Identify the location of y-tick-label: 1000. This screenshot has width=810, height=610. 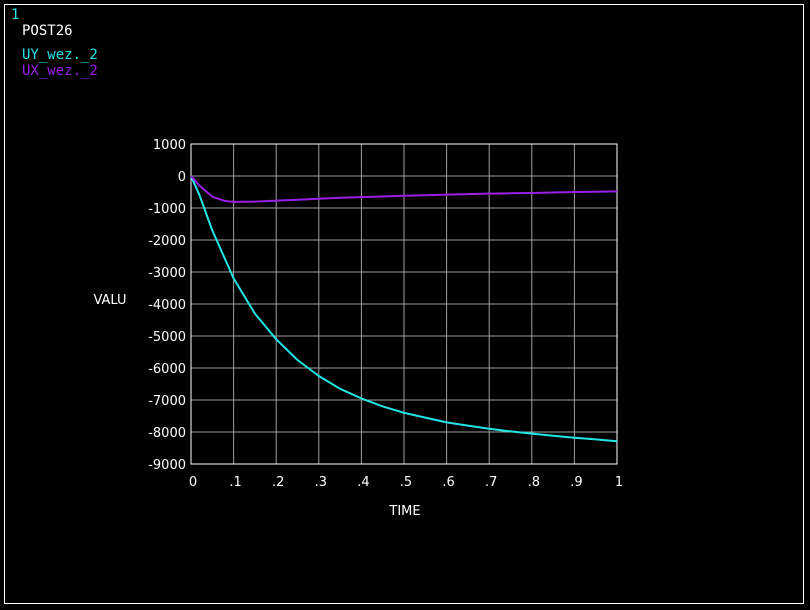
(169, 145).